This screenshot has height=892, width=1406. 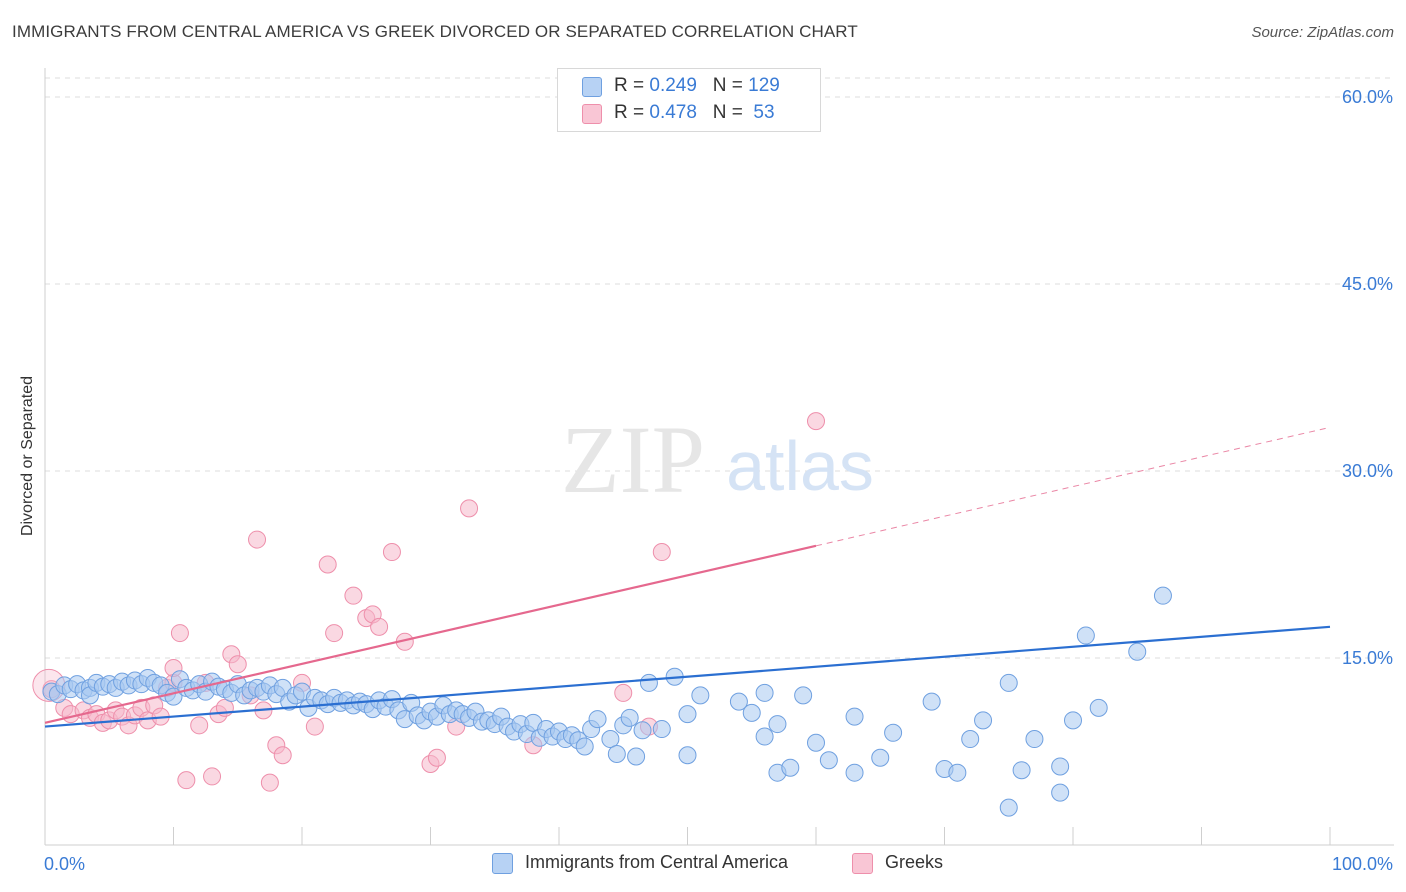 I want to click on legend-n-value: 129, so click(x=764, y=85).